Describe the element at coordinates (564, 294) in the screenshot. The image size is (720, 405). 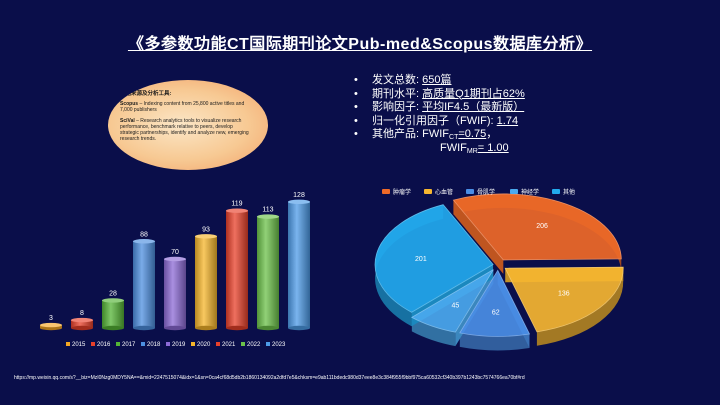
I see `pie-label-心血管: 136` at that location.